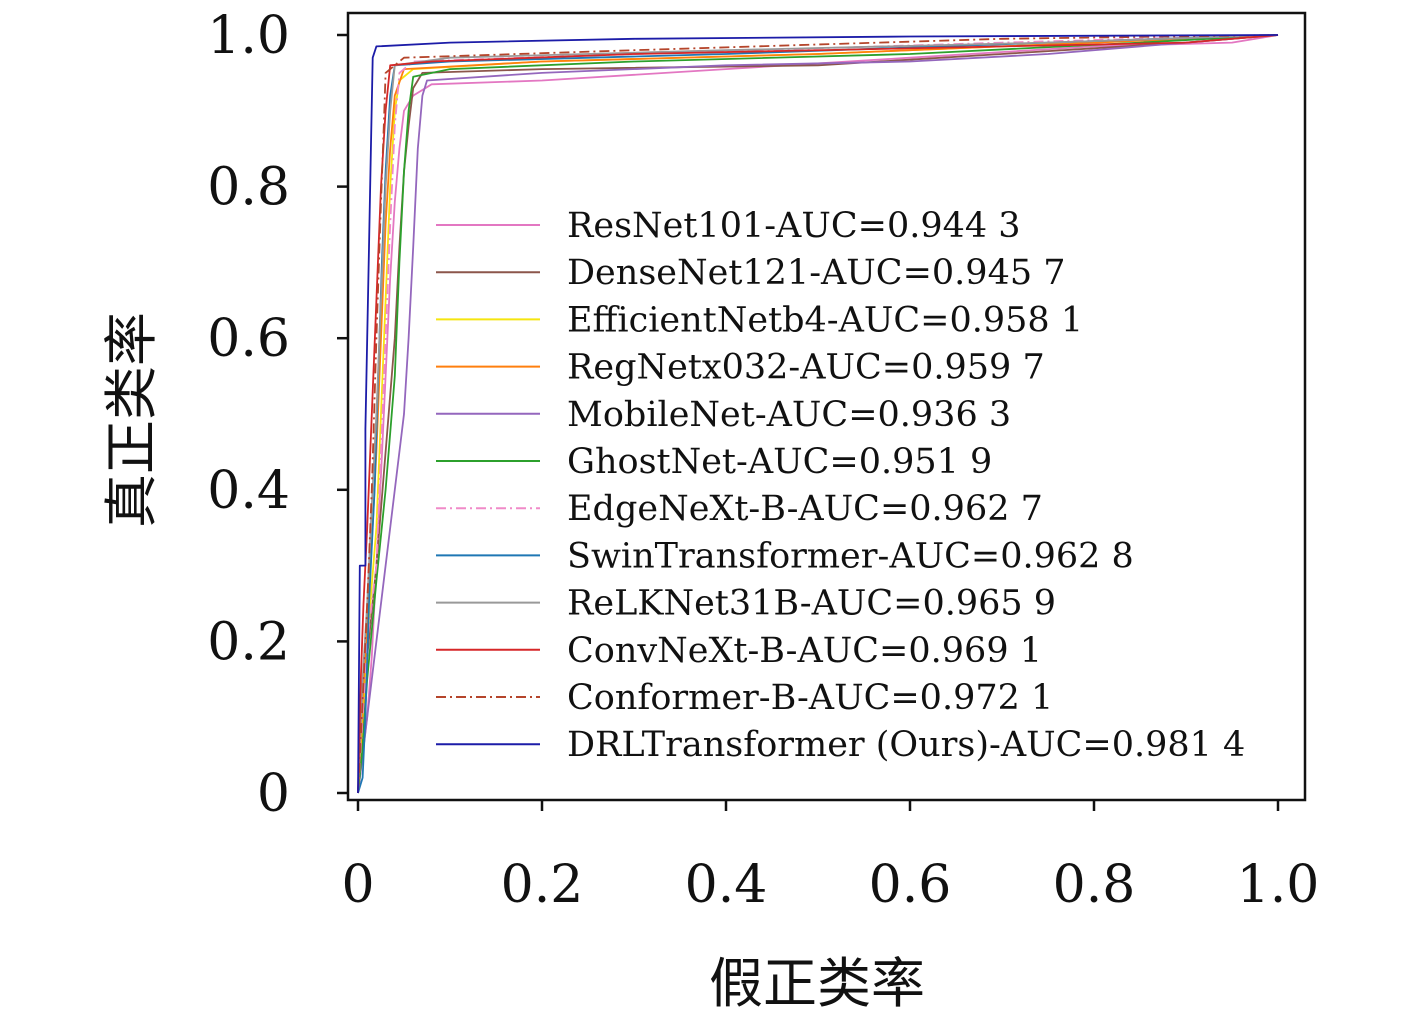 This screenshot has width=1417, height=1014. What do you see at coordinates (805, 509) in the screenshot?
I see `legend-label: EdgeNeXt-B-AUC=0.962 7` at bounding box center [805, 509].